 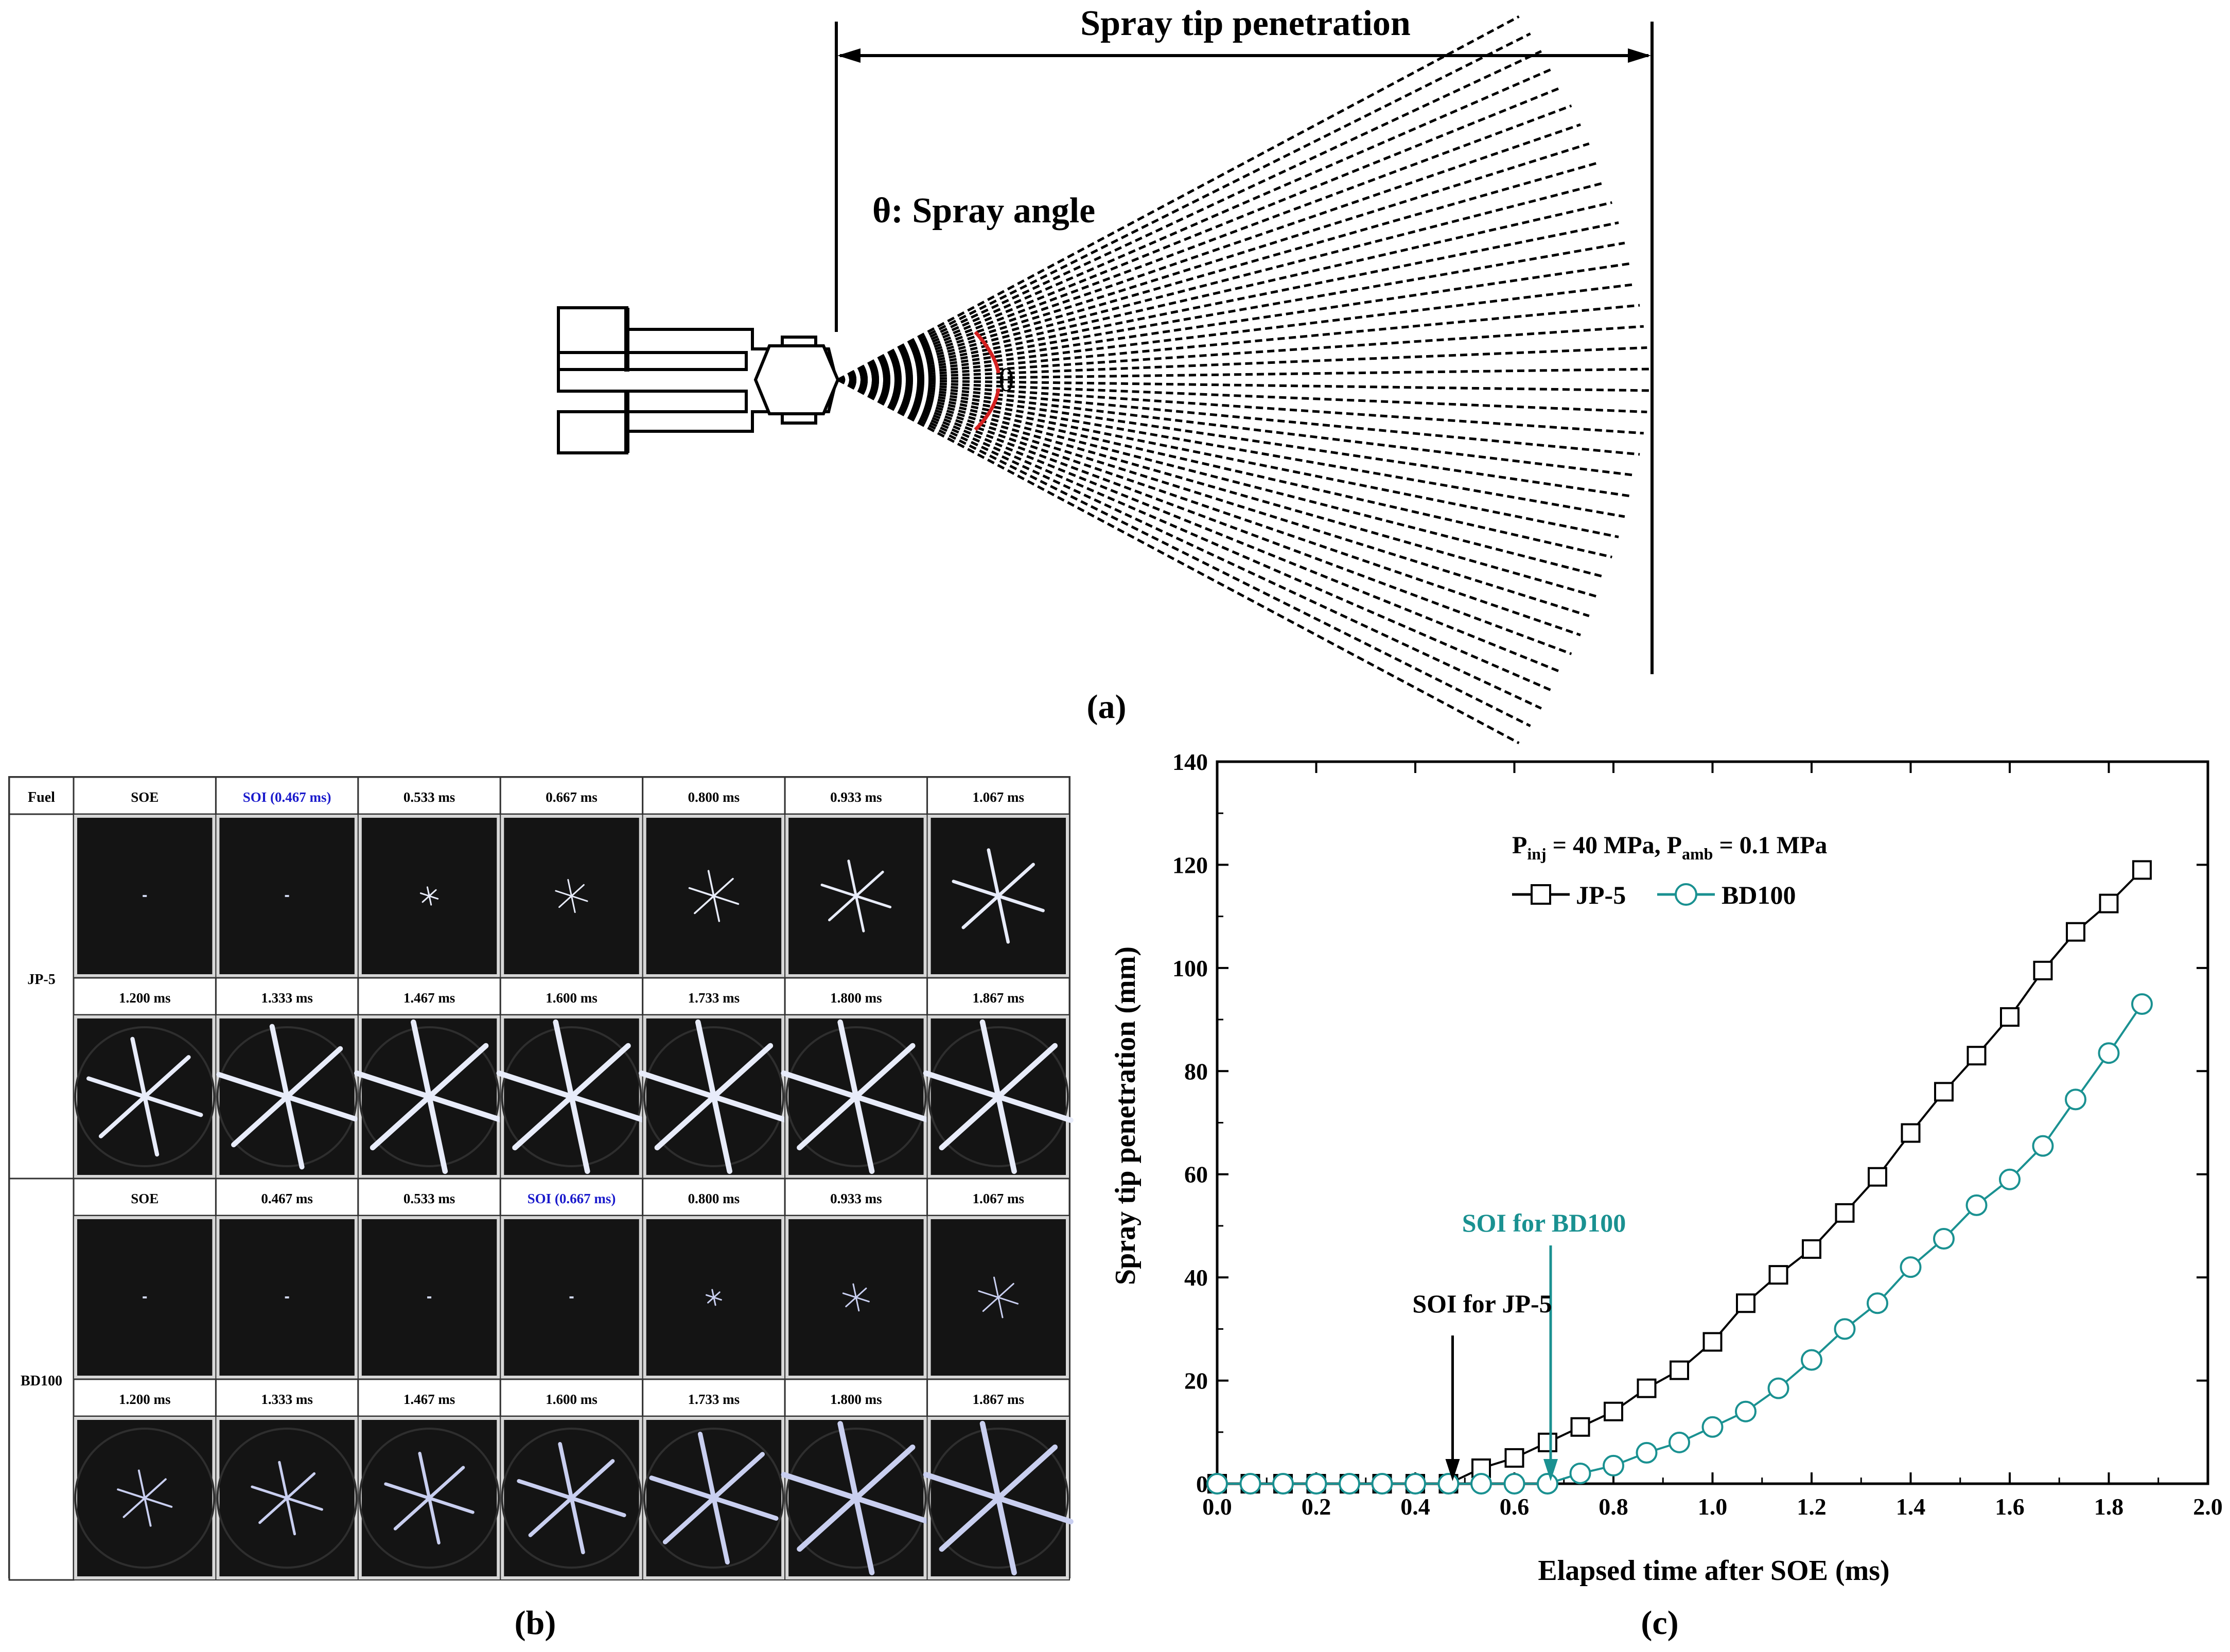 I want to click on x-tick-label: 0.6, so click(x=1515, y=1506).